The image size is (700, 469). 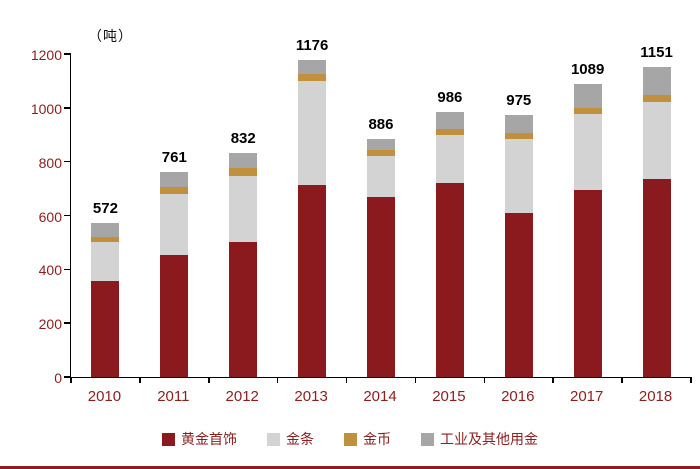 I want to click on legend-item-industrial-and-other: 工业及其他用金, so click(x=479, y=439).